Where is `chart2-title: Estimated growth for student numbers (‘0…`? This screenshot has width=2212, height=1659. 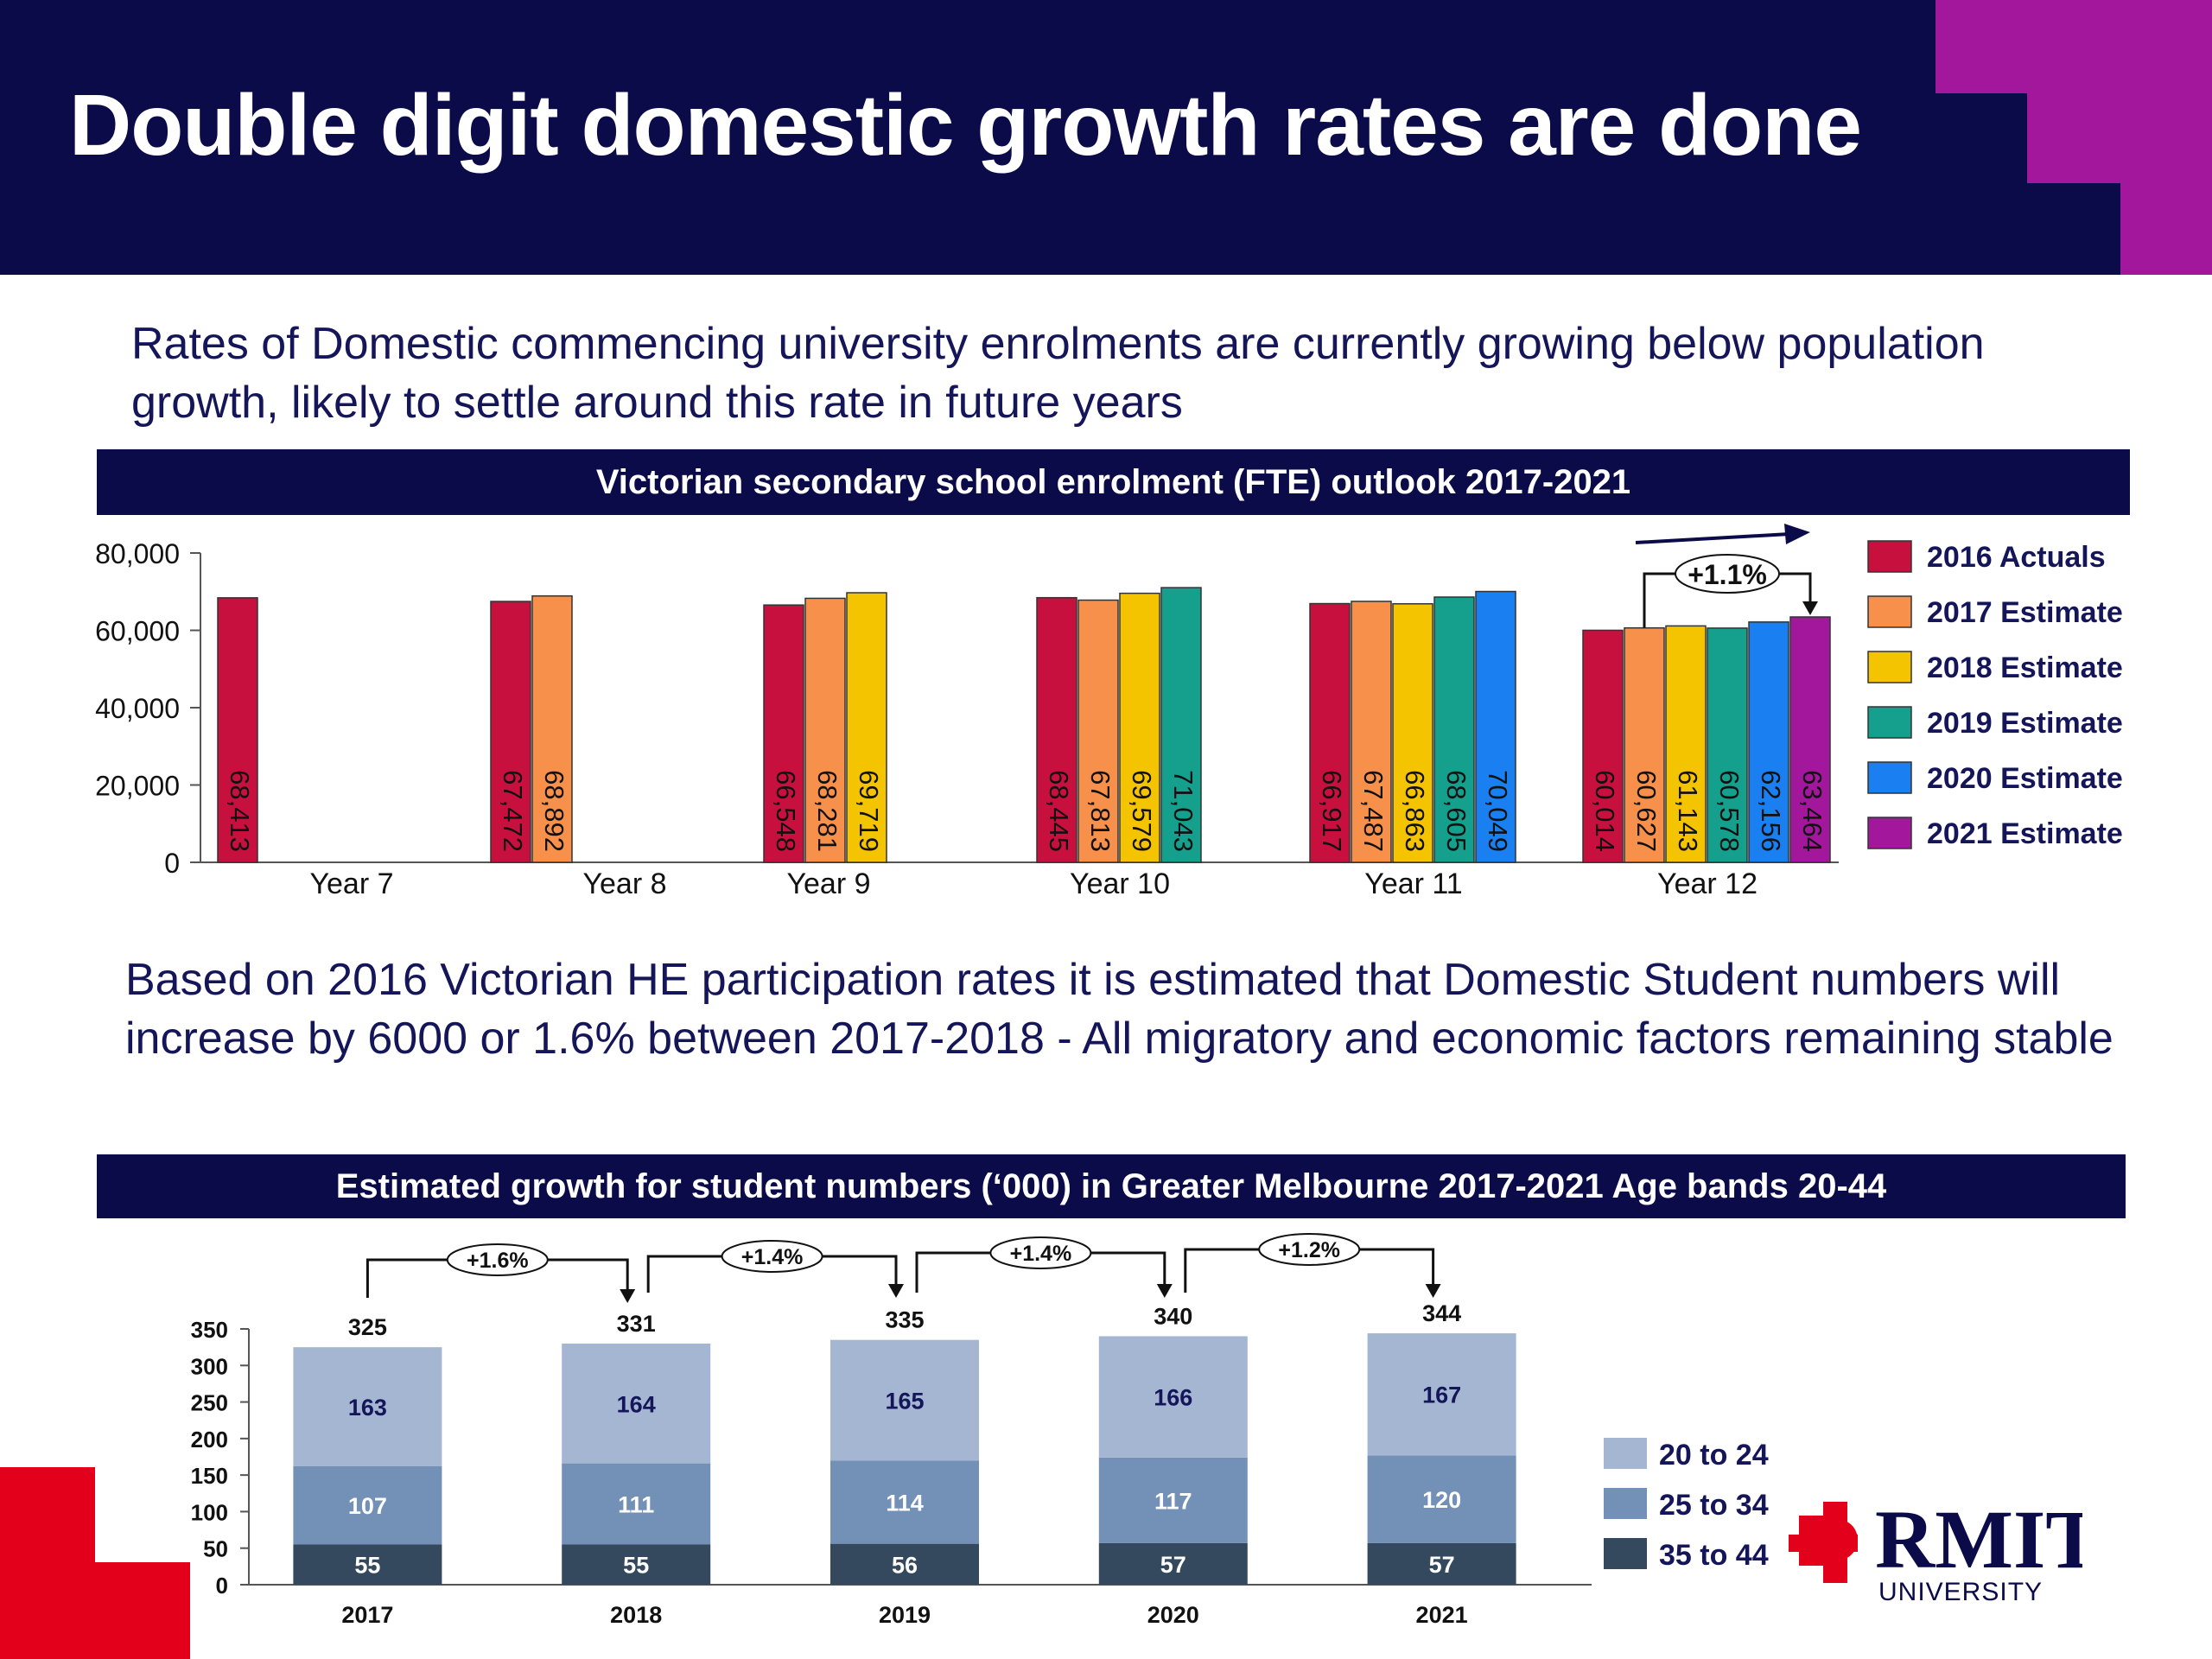
chart2-title: Estimated growth for student numbers (‘0… is located at coordinates (1111, 1186).